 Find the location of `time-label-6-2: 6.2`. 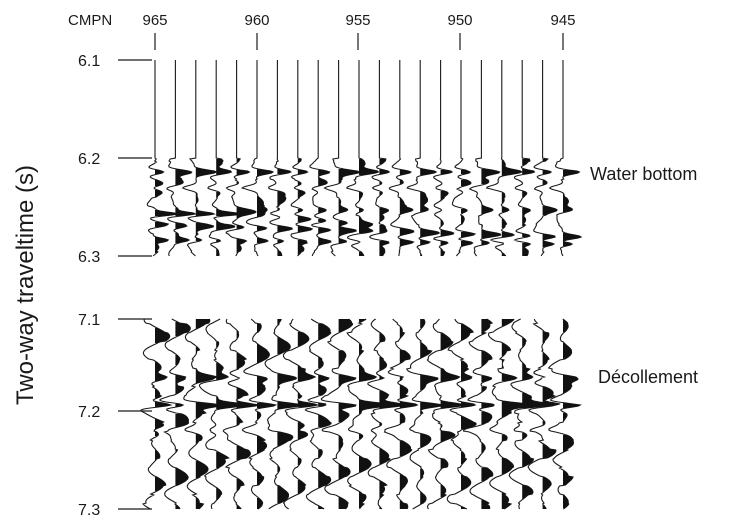

time-label-6-2: 6.2 is located at coordinates (89, 159).